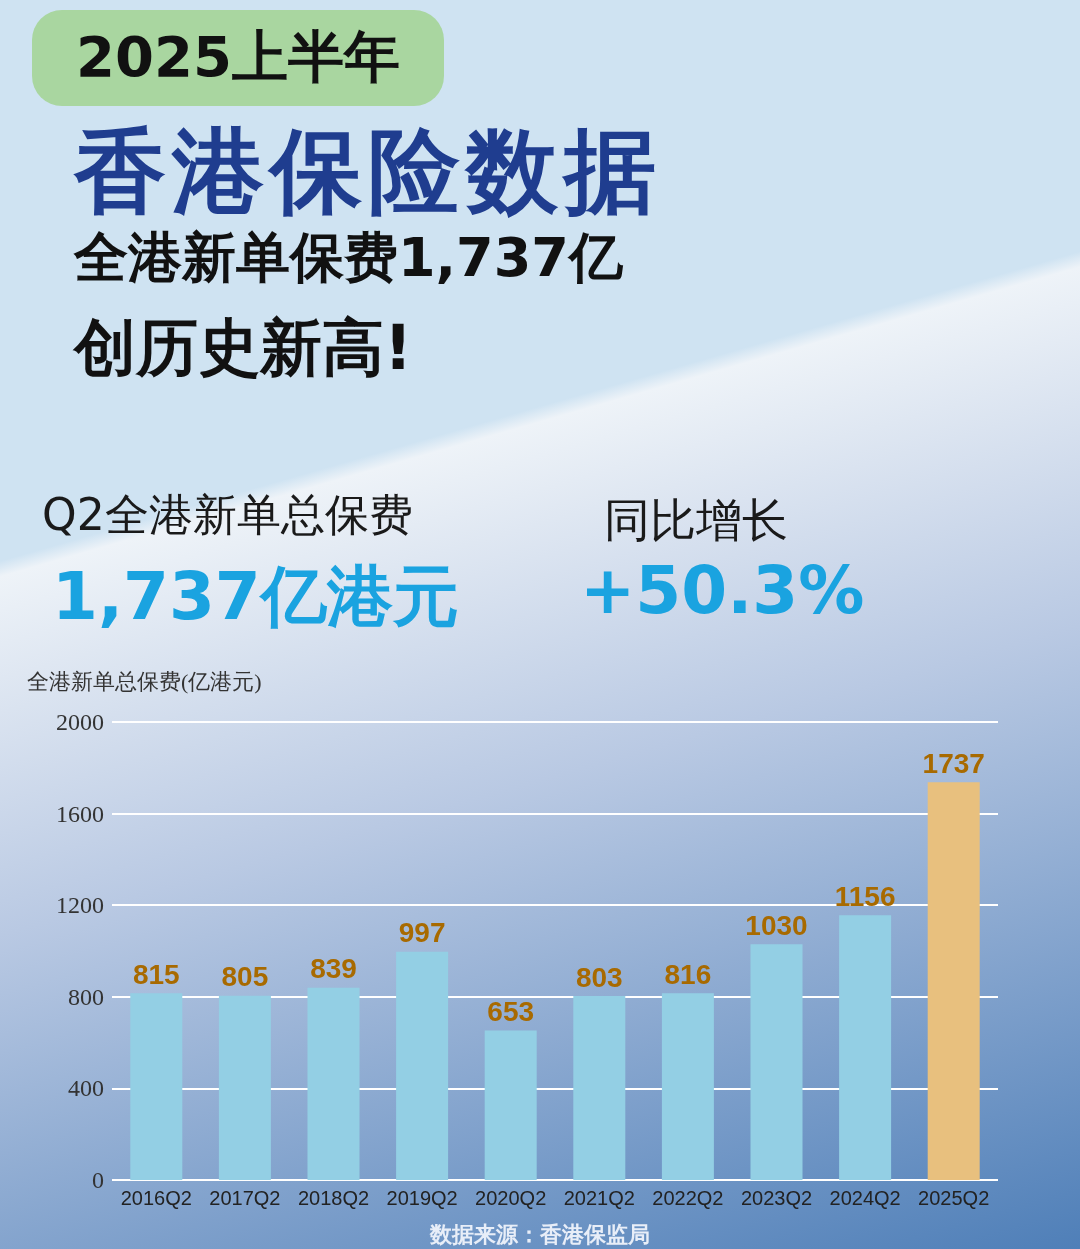 This screenshot has height=1249, width=1080. Describe the element at coordinates (245, 1198) in the screenshot. I see `x-tick-label: 2017Q2` at that location.